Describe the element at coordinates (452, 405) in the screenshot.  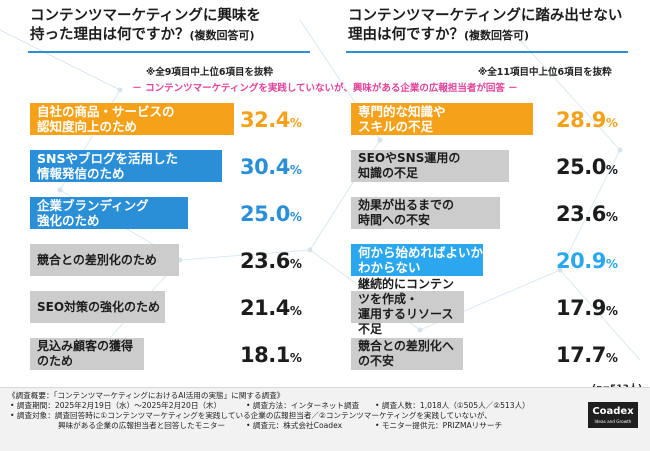
I see `footer-line-2c: • 調査人数：1,018人（①505人／②513人）` at that location.